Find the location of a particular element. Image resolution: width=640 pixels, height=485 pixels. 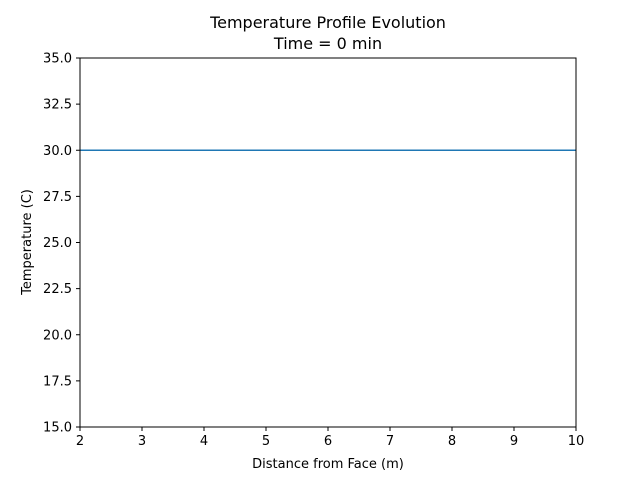

y-tick-label: 27.5 is located at coordinates (57, 197).